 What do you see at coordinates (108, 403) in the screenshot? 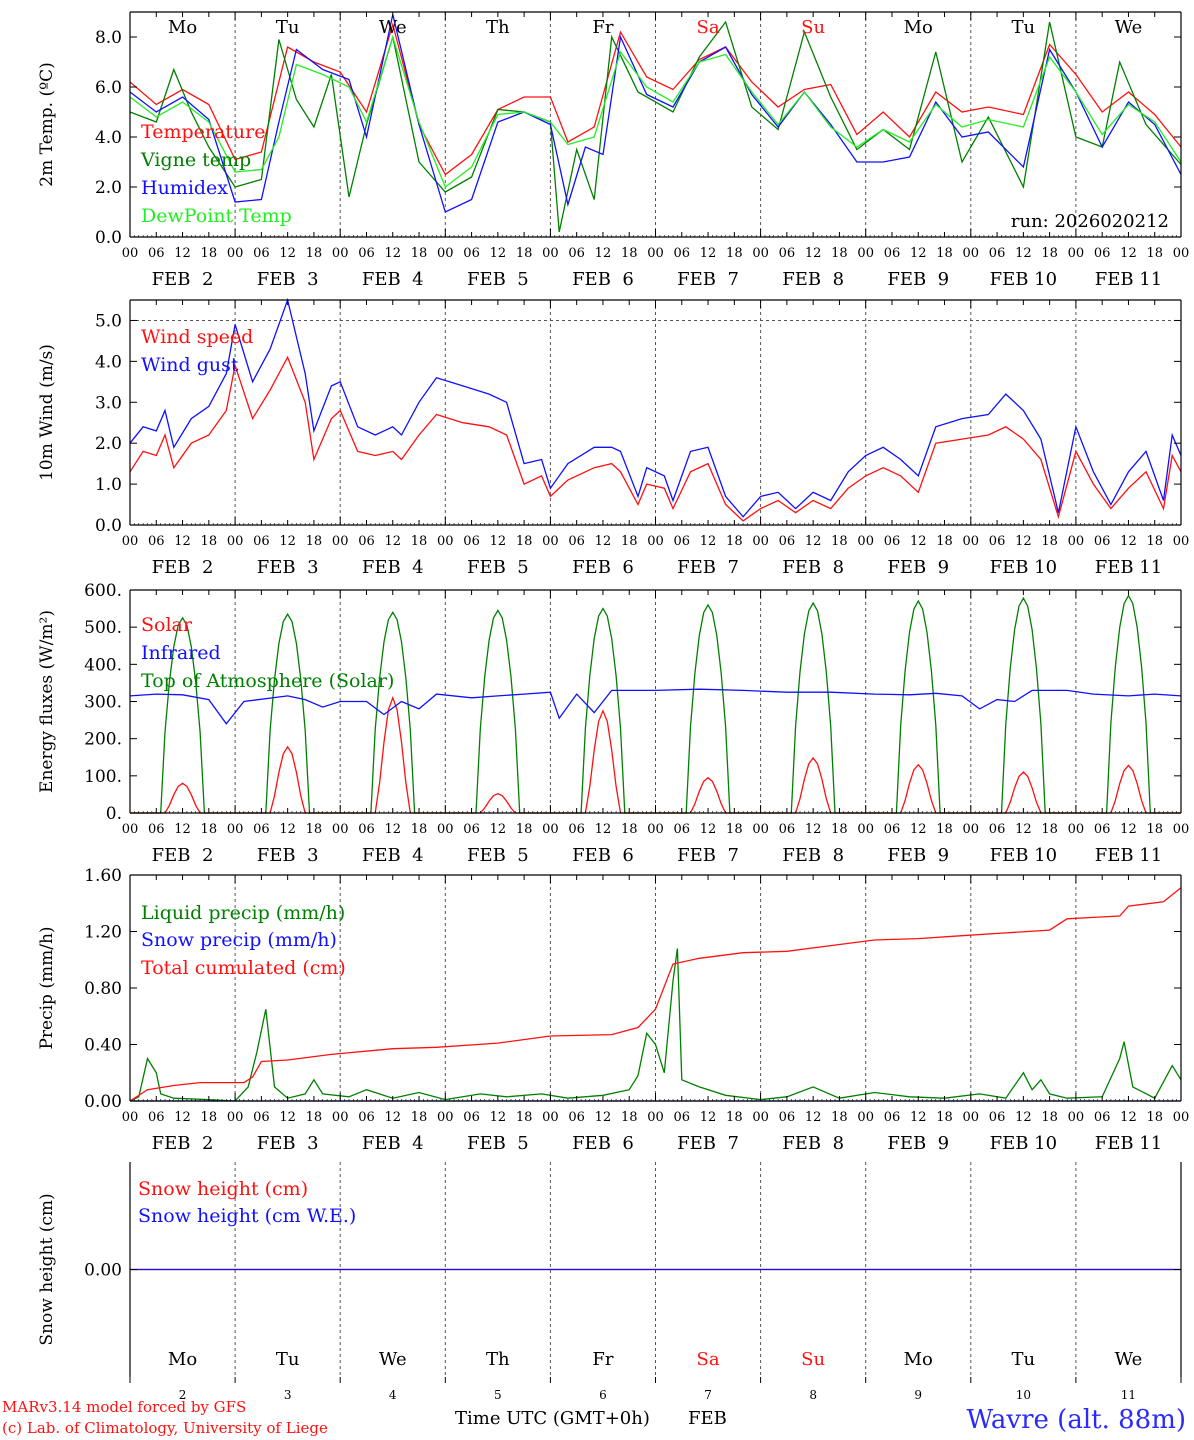
I see `y-tick-label: 3.0` at bounding box center [108, 403].